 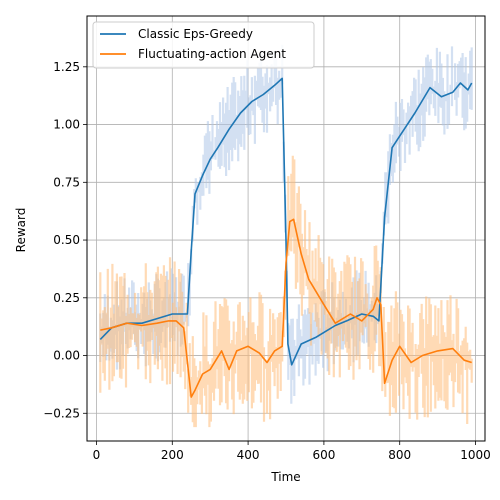 I want to click on y-tick-label: 1.25, so click(x=66, y=67).